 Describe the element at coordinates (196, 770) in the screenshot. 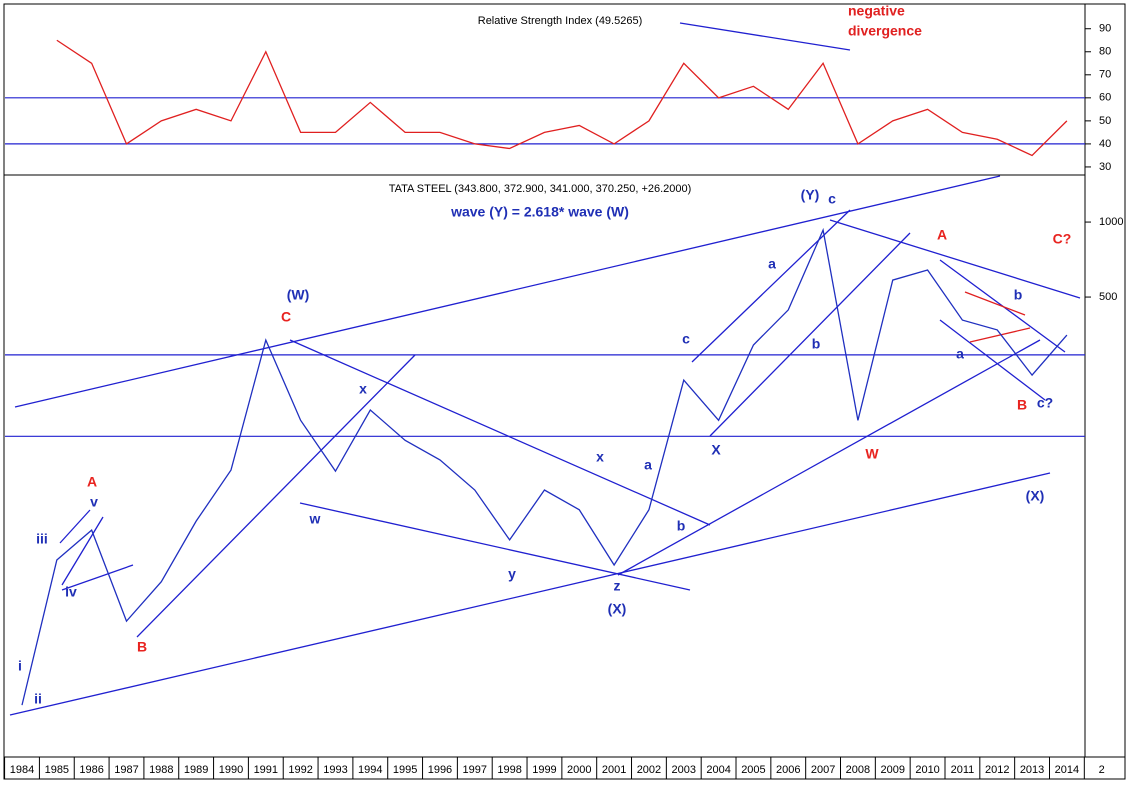

I see `x-tick-label: 1989` at that location.